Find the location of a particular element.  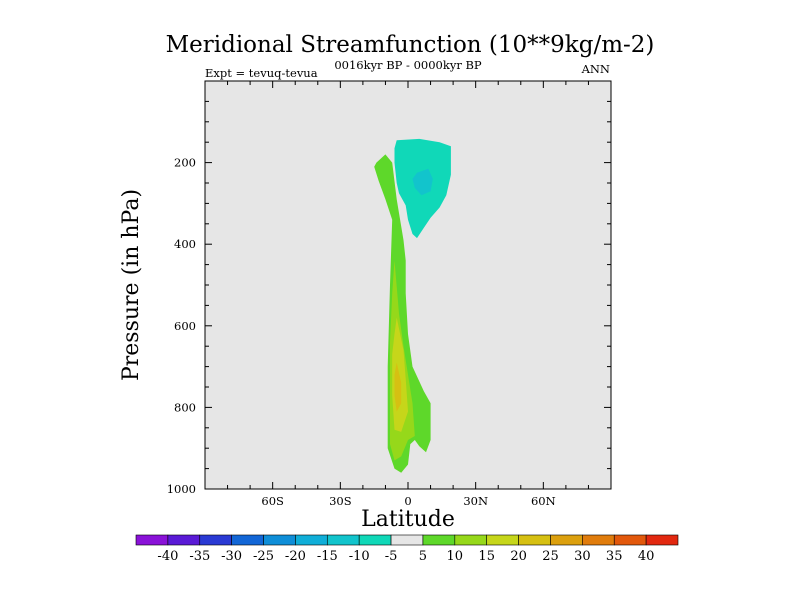

x-tick-label: 60N is located at coordinates (543, 501).